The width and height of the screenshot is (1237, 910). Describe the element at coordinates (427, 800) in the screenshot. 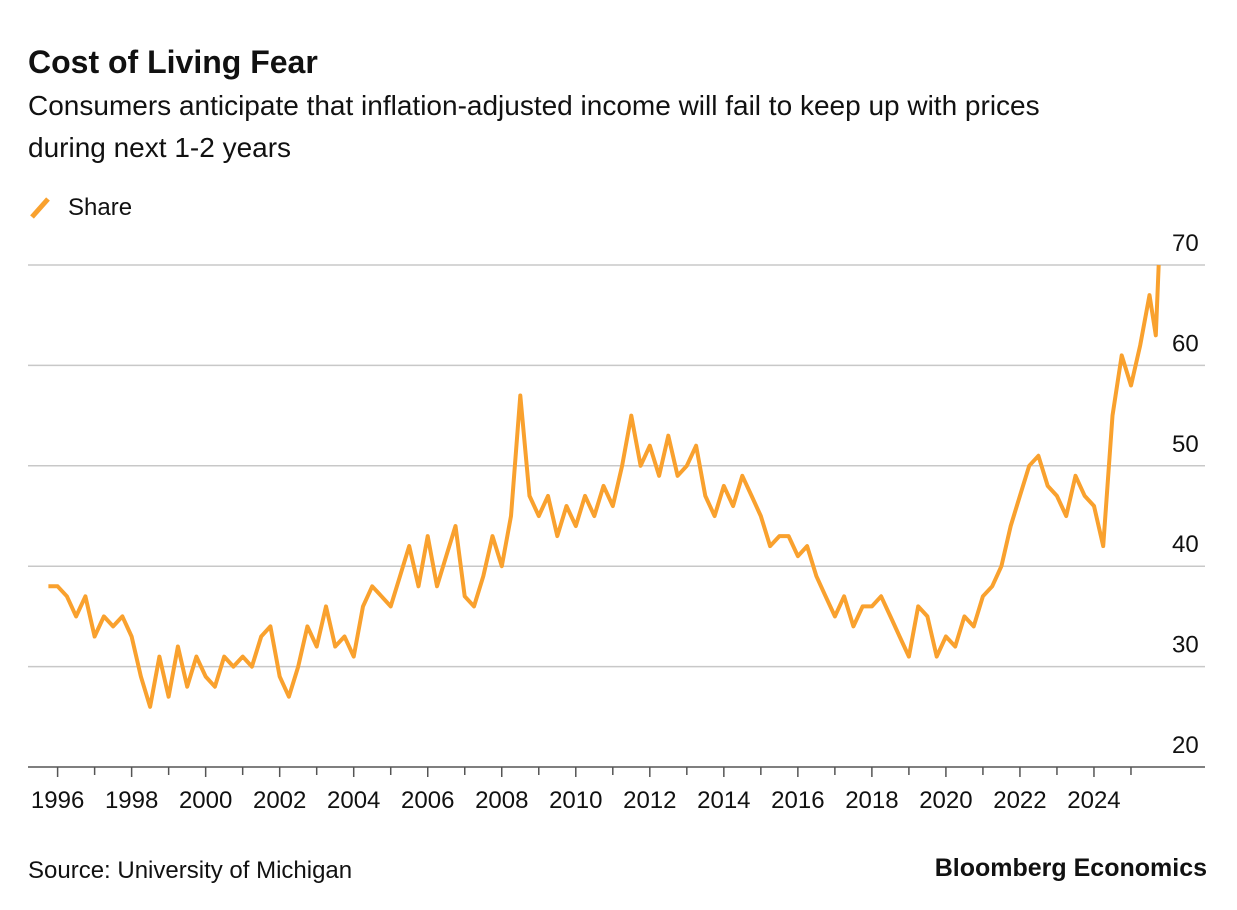

I see `x-tick-label: 2006` at that location.